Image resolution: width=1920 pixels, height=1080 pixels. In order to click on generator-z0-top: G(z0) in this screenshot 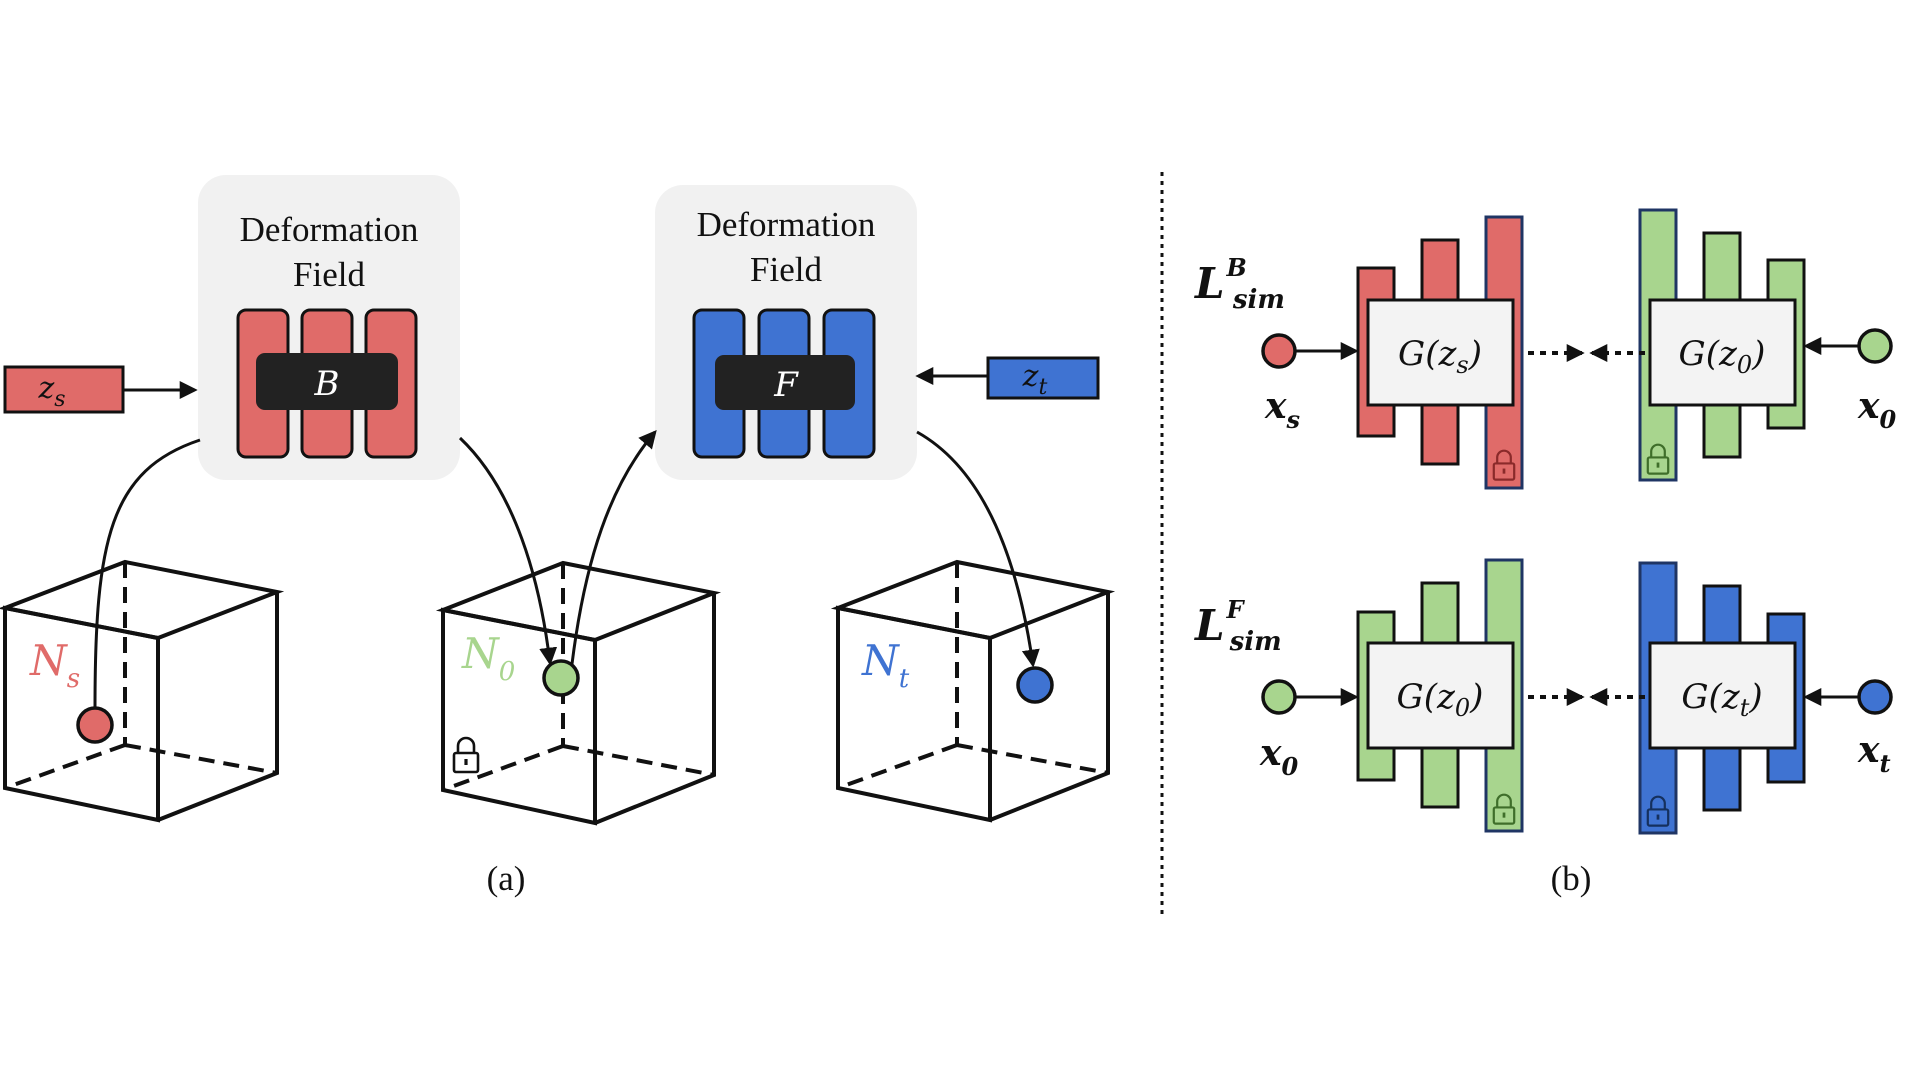, I will do `click(1722, 345)`.